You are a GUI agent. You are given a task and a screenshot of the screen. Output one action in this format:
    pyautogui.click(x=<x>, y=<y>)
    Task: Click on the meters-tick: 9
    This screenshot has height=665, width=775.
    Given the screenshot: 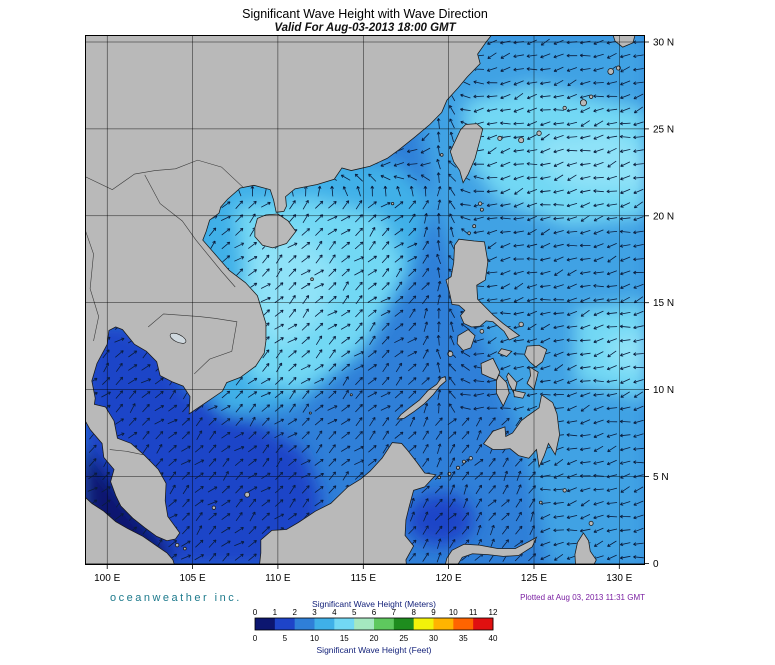 What is the action you would take?
    pyautogui.click(x=433, y=612)
    